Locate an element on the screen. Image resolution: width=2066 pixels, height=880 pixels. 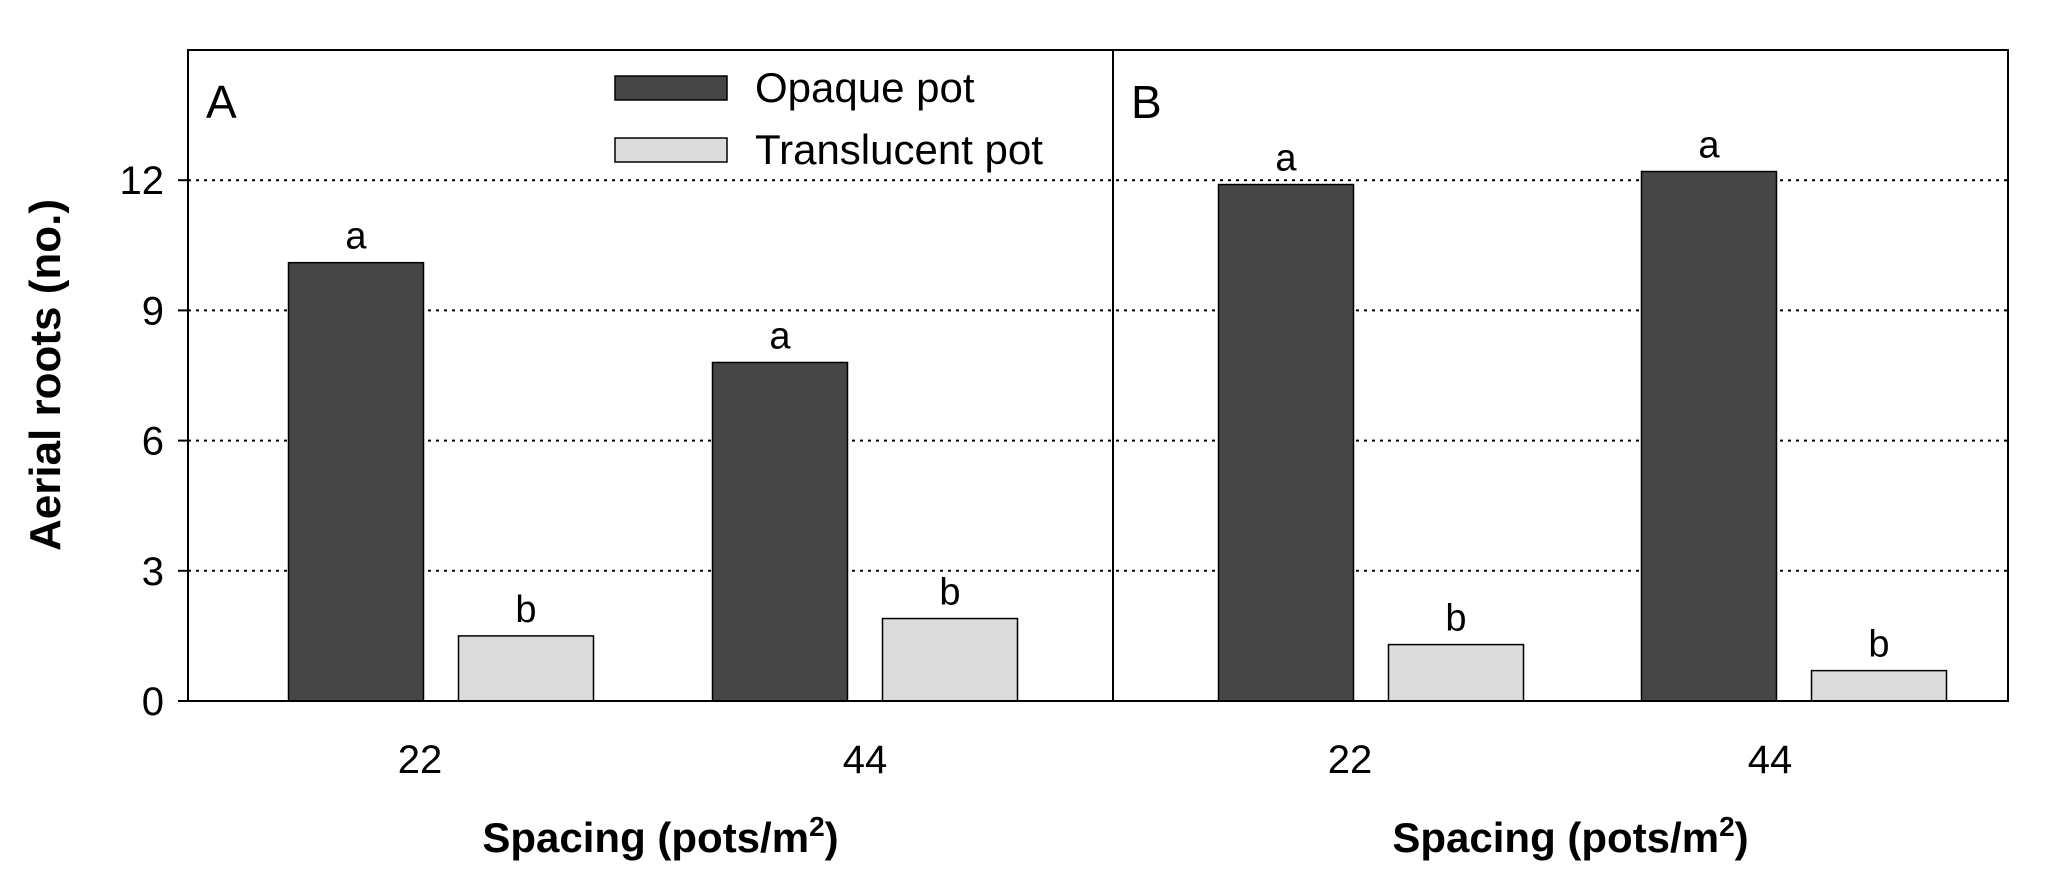
y-axis-label: Aerial roots (no.) is located at coordinates (45, 375).